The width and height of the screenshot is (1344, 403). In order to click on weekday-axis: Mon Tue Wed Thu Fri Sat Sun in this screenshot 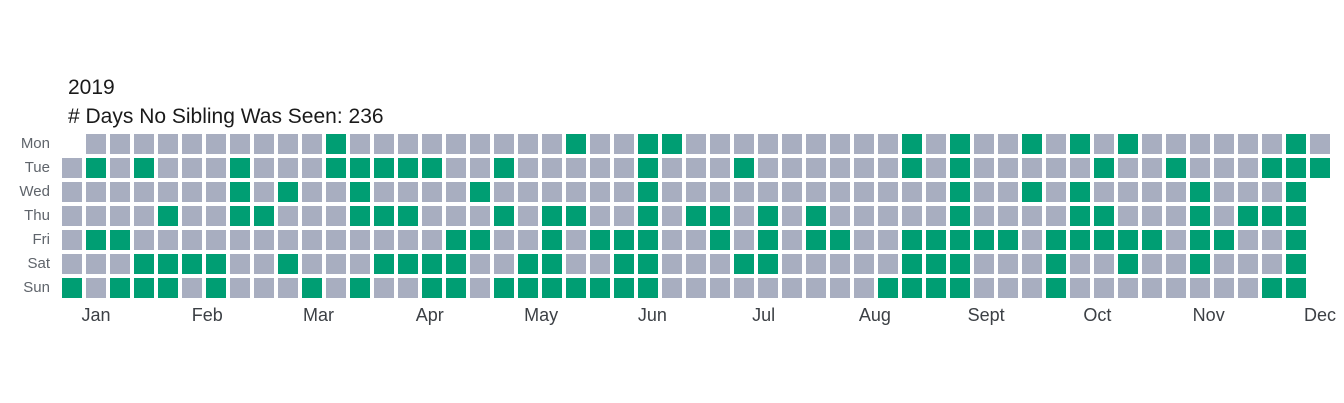, I will do `click(25, 216)`.